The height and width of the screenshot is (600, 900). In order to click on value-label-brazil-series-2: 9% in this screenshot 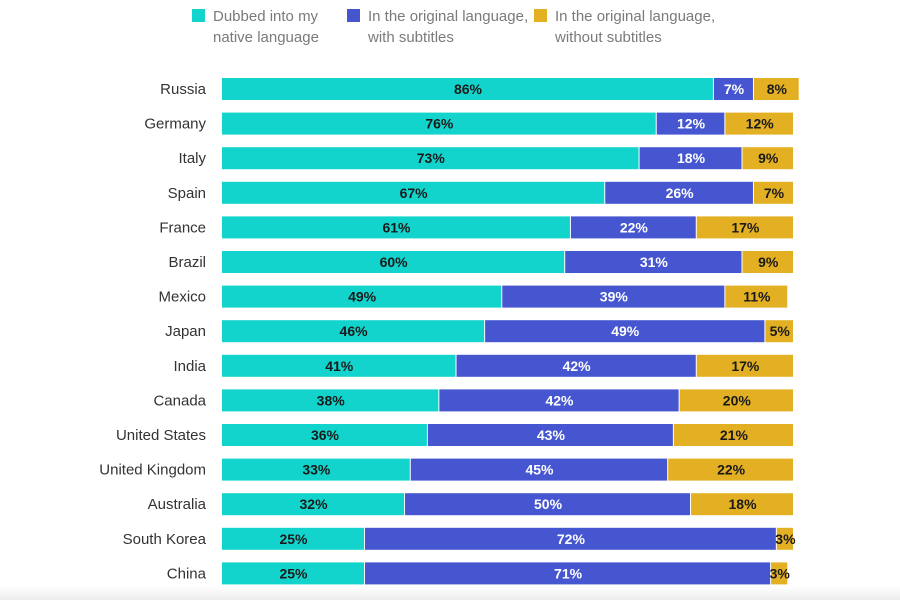, I will do `click(768, 262)`.